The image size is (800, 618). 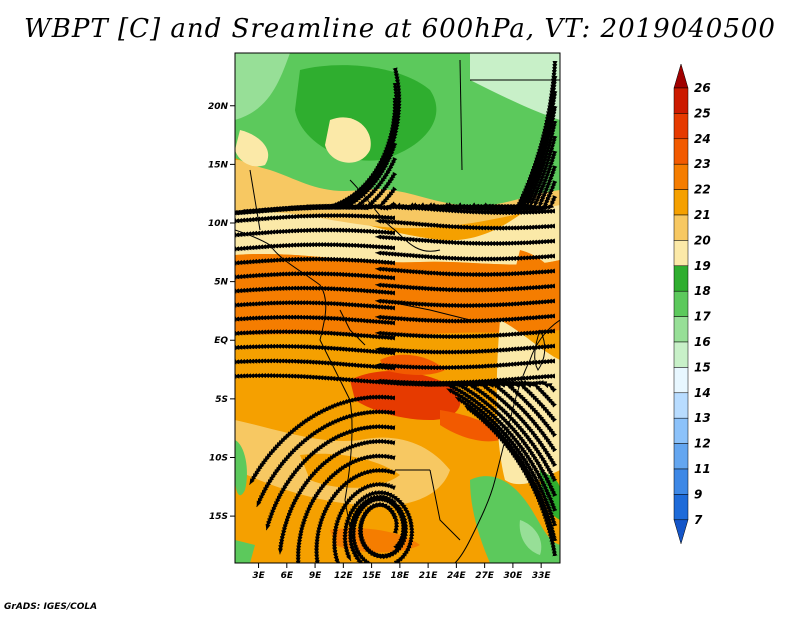 I want to click on lon-tick-label: 33E, so click(x=542, y=576).